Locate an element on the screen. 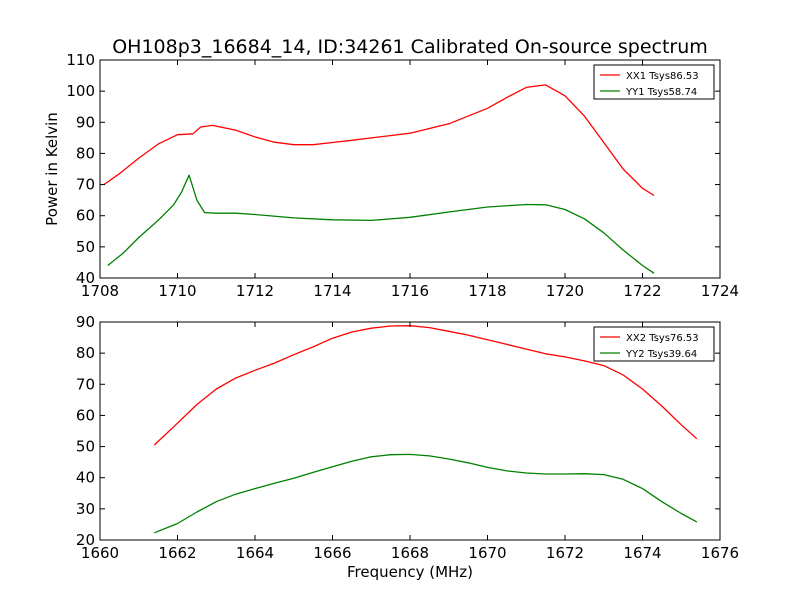 This screenshot has width=800, height=600. x-tick-label: 1724 is located at coordinates (720, 291).